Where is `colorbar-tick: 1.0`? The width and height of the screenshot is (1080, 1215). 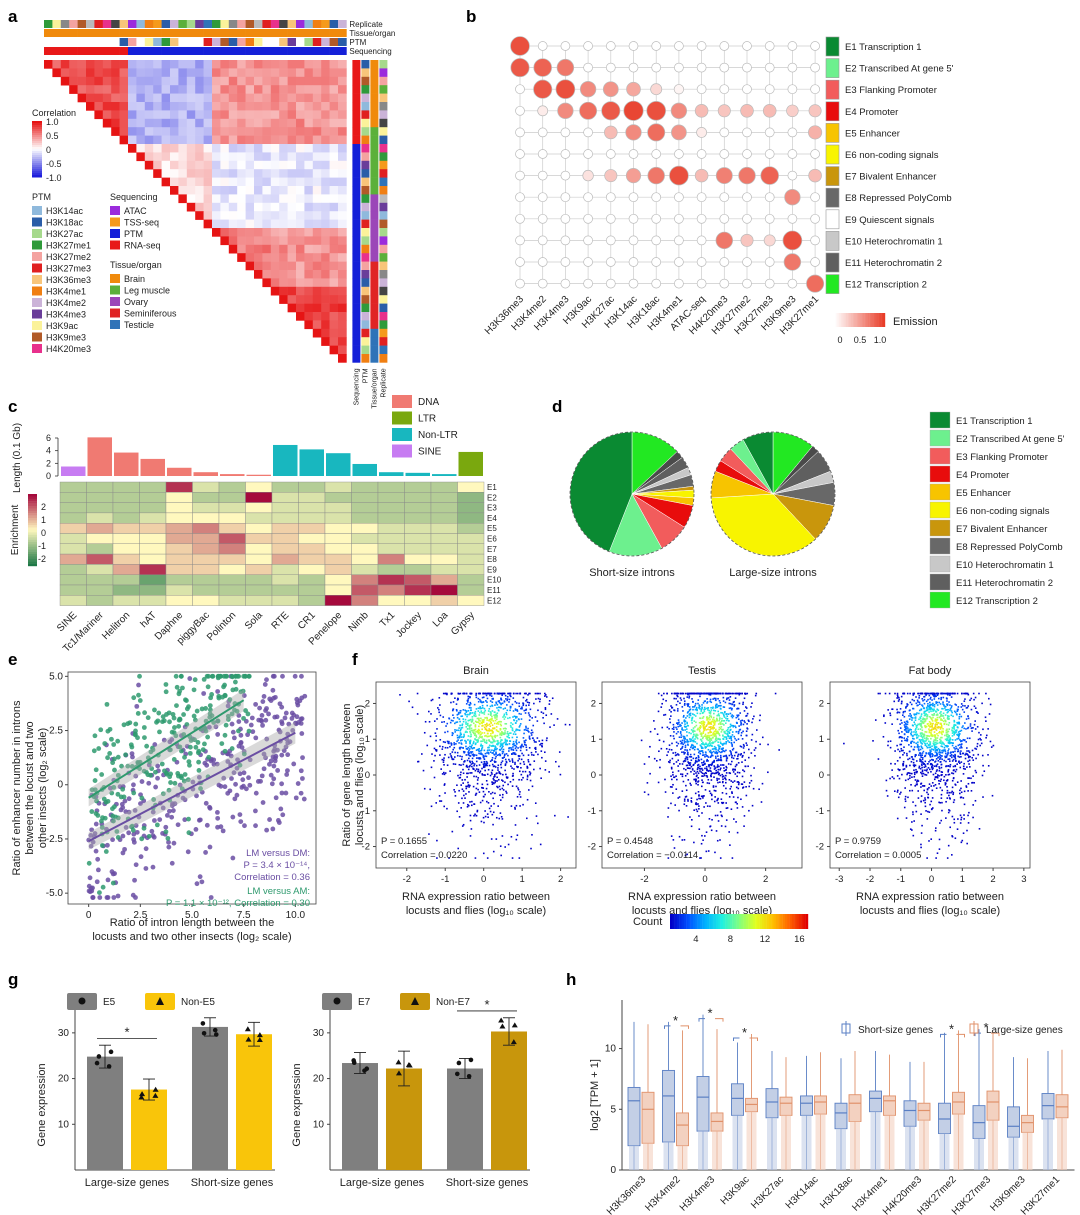 colorbar-tick: 1.0 is located at coordinates (880, 340).